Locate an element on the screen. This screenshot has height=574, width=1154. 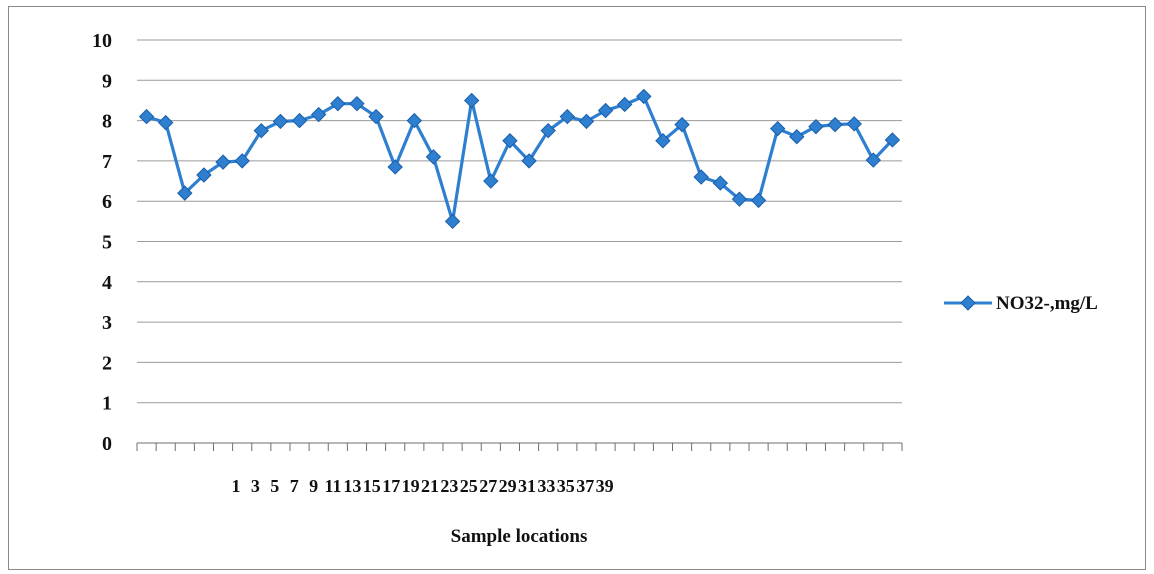
x-axis: 1 3 5 7 9 11 13 15 17 19 21 23 25 27 29 31 33 35 37 39 is located at coordinates (519, 469).